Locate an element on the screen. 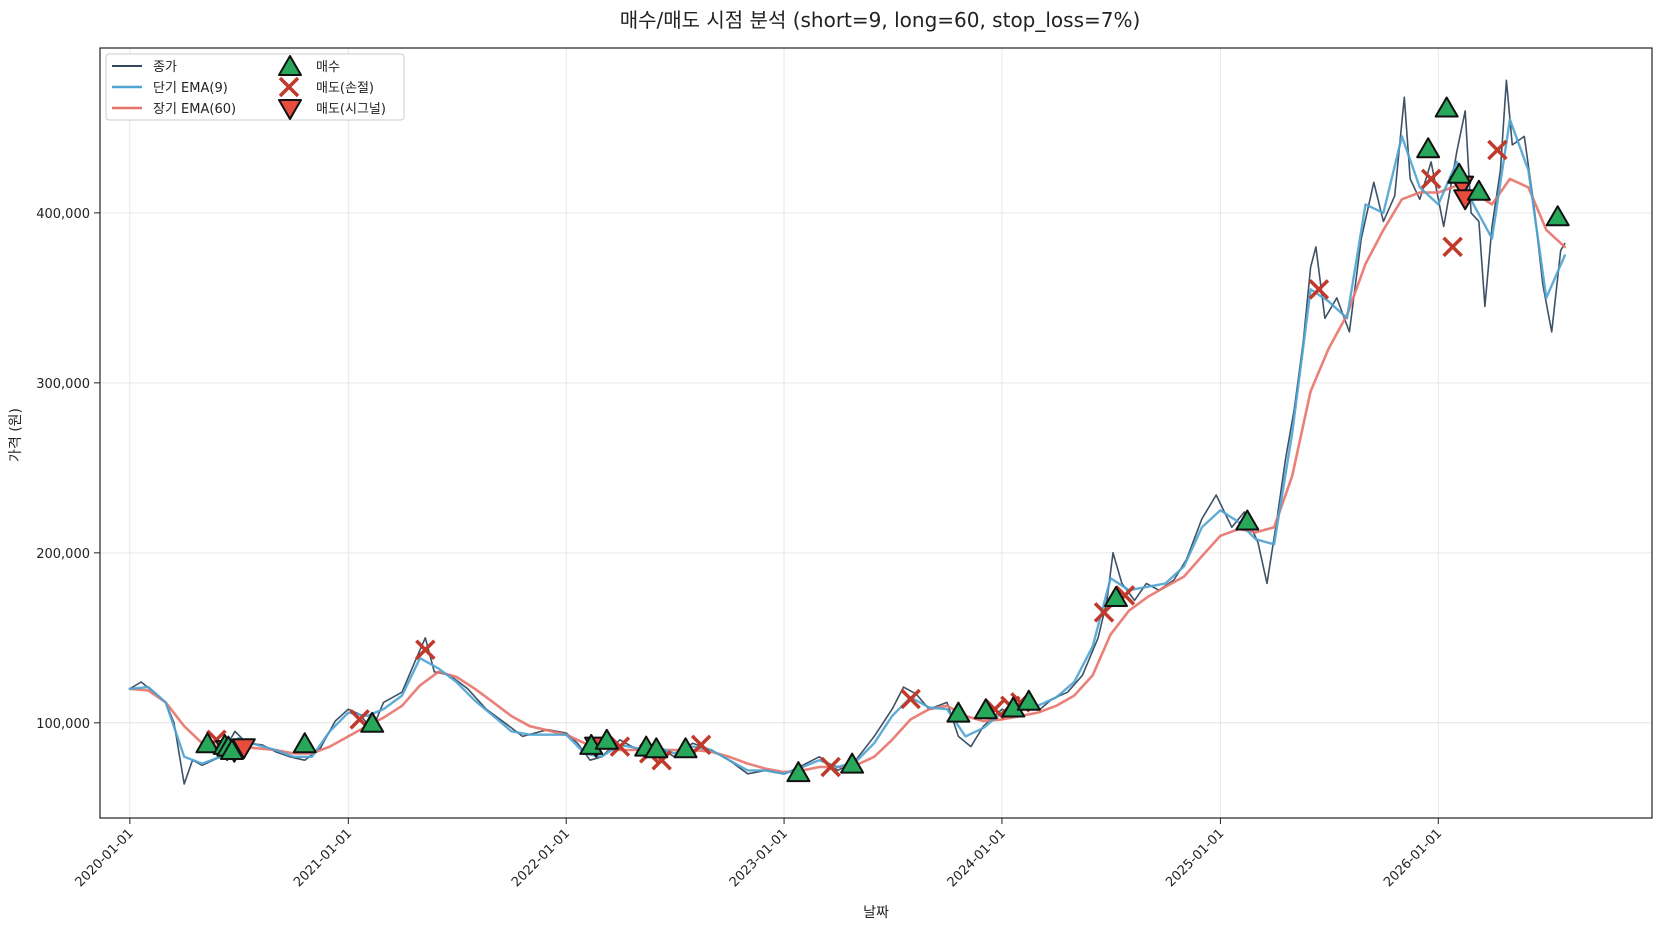 The image size is (1660, 934). x-tick-label: 2023-01-01 is located at coordinates (759, 858).